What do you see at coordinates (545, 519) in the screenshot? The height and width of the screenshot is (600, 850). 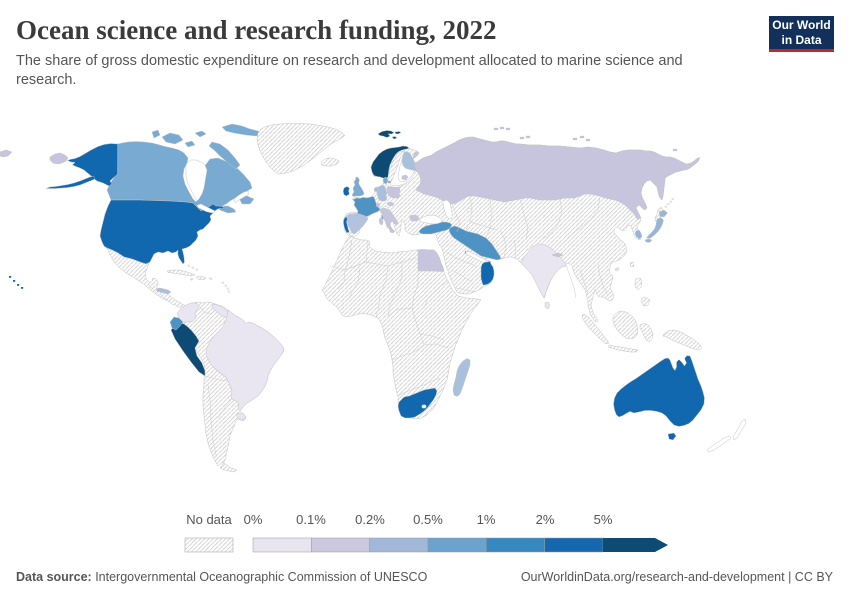 I see `svg-text: 2%` at bounding box center [545, 519].